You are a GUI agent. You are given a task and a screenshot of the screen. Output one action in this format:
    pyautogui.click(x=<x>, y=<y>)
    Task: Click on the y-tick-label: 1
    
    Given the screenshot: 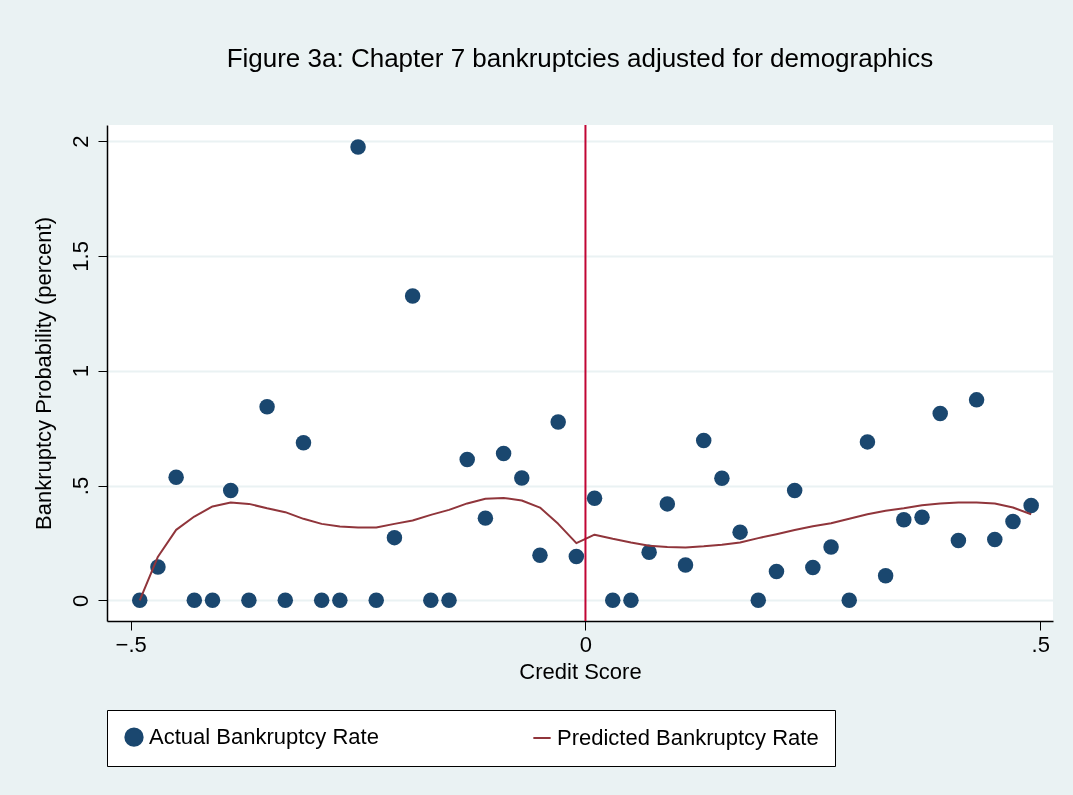 What is the action you would take?
    pyautogui.click(x=80, y=371)
    